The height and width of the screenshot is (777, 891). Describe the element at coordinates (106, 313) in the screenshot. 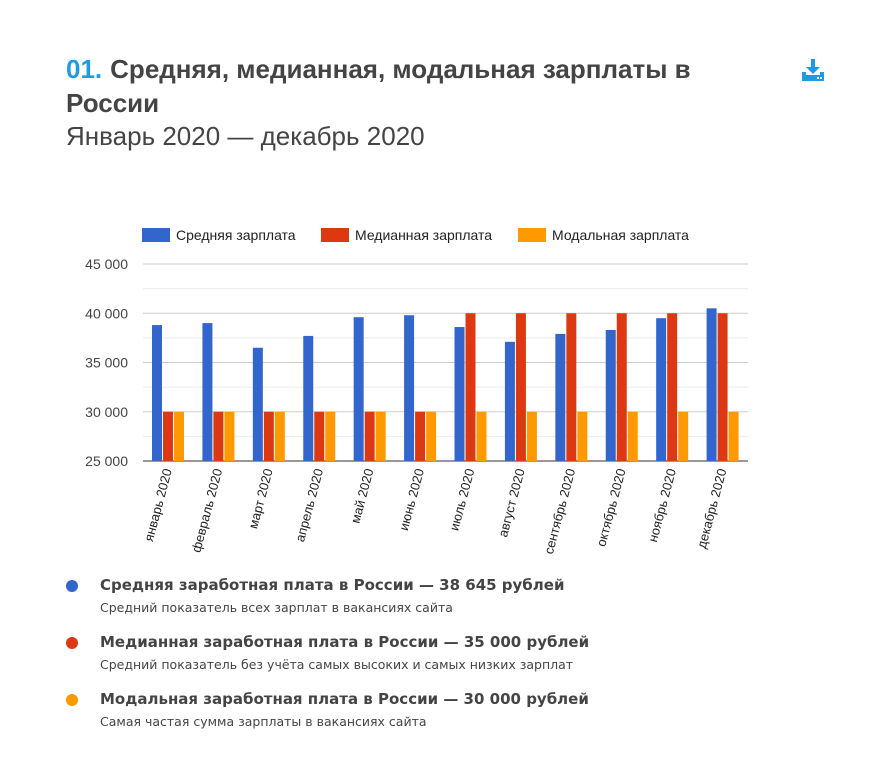

I see `y-tick-label: 40 000` at that location.